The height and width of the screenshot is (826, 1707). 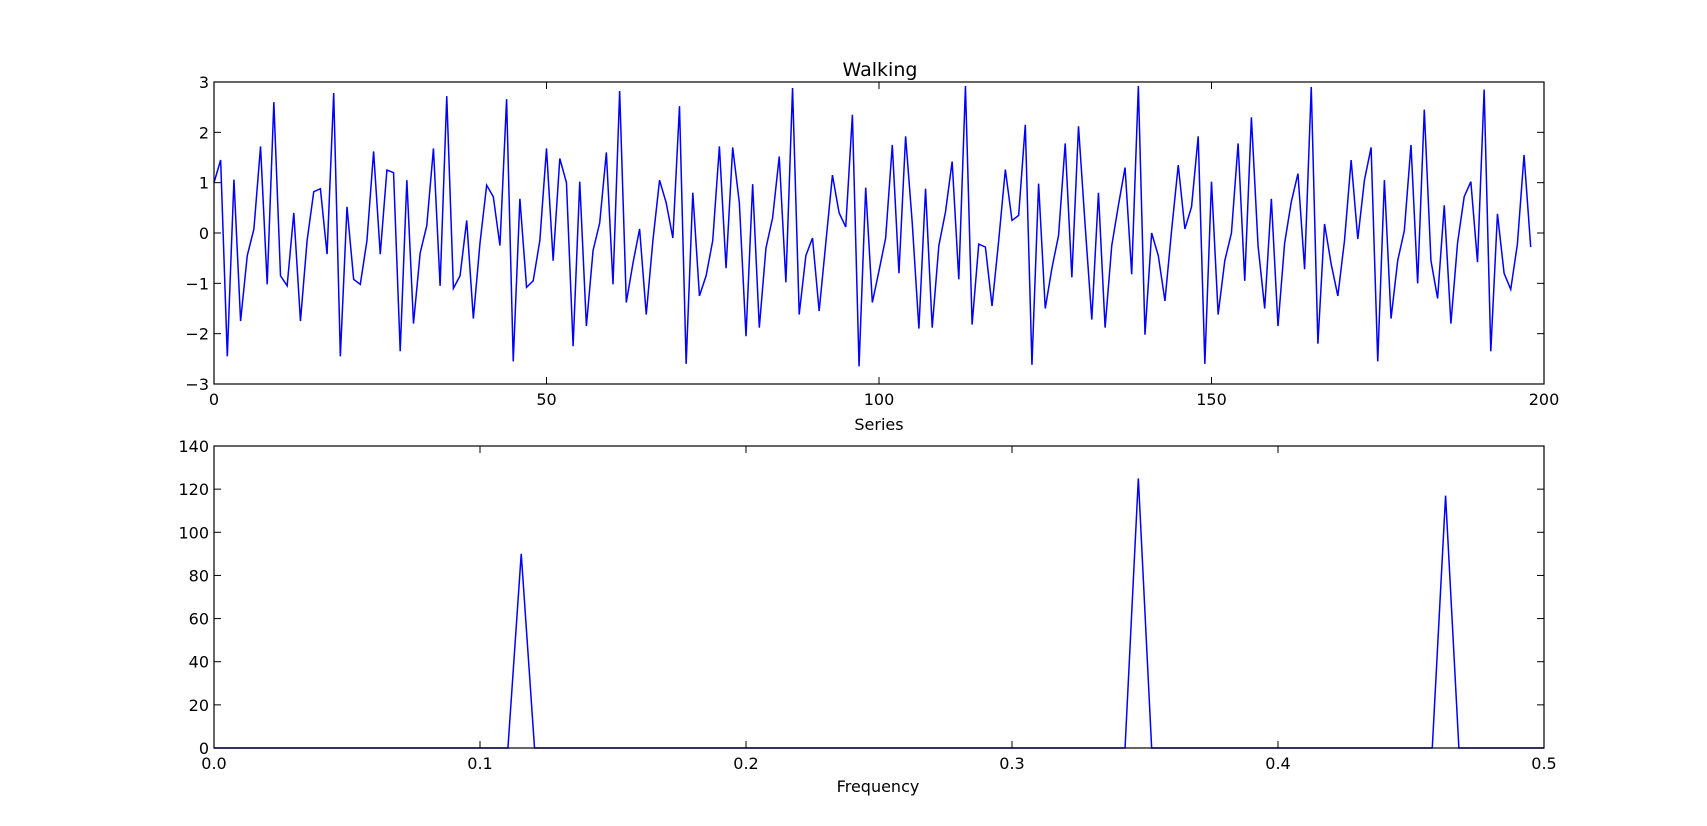 What do you see at coordinates (197, 384) in the screenshot?
I see `y-tick-label: −3` at bounding box center [197, 384].